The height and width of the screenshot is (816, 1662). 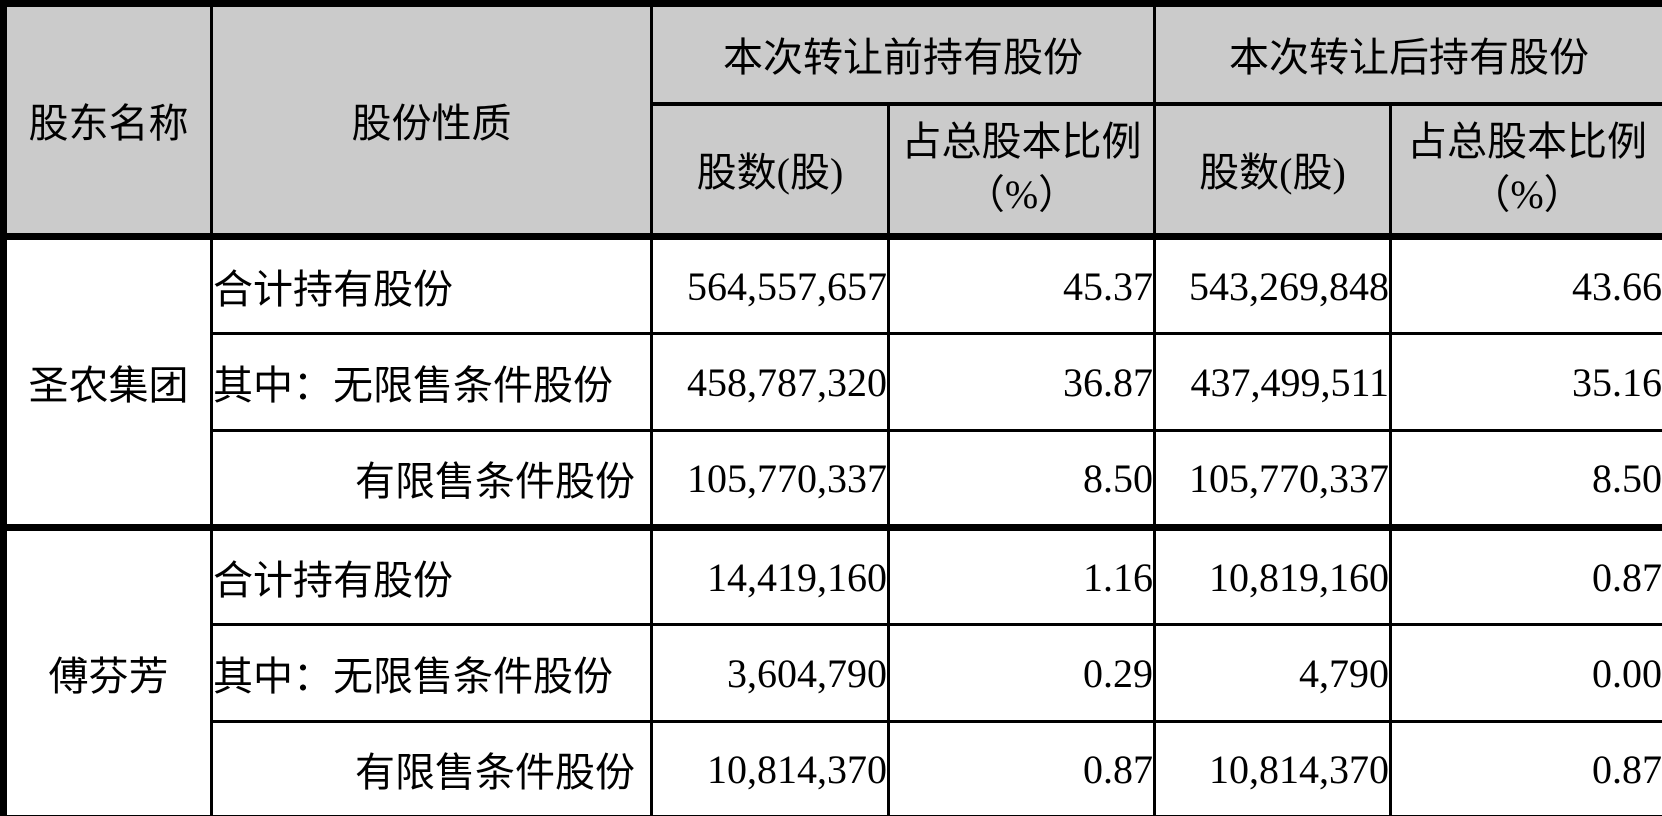 What do you see at coordinates (1525, 673) in the screenshot?
I see `pct-after-cell: 0.00` at bounding box center [1525, 673].